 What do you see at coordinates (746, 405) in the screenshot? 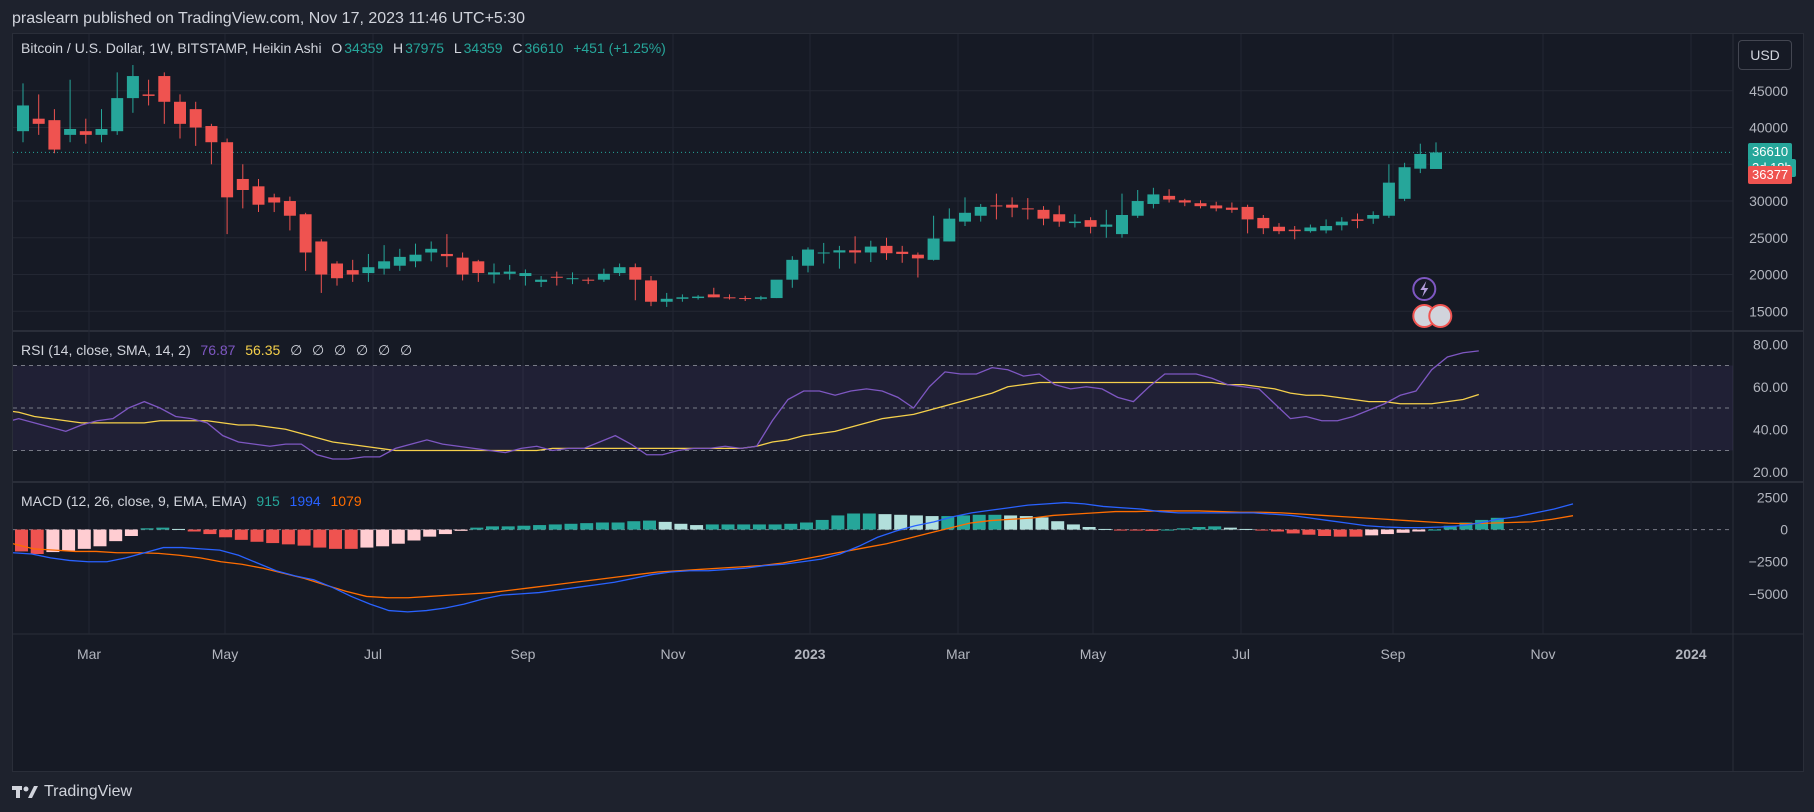
I see `rsi-line` at bounding box center [746, 405].